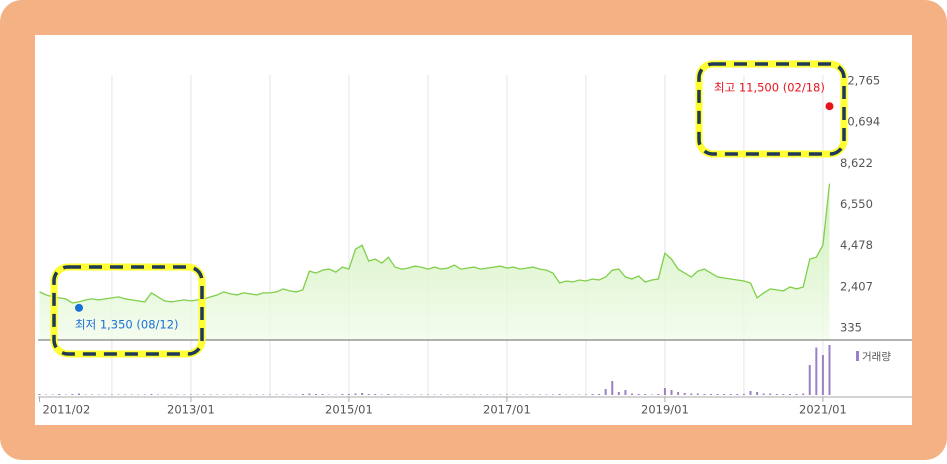 The image size is (947, 464). I want to click on x-tick-label: 2013/01, so click(191, 410).